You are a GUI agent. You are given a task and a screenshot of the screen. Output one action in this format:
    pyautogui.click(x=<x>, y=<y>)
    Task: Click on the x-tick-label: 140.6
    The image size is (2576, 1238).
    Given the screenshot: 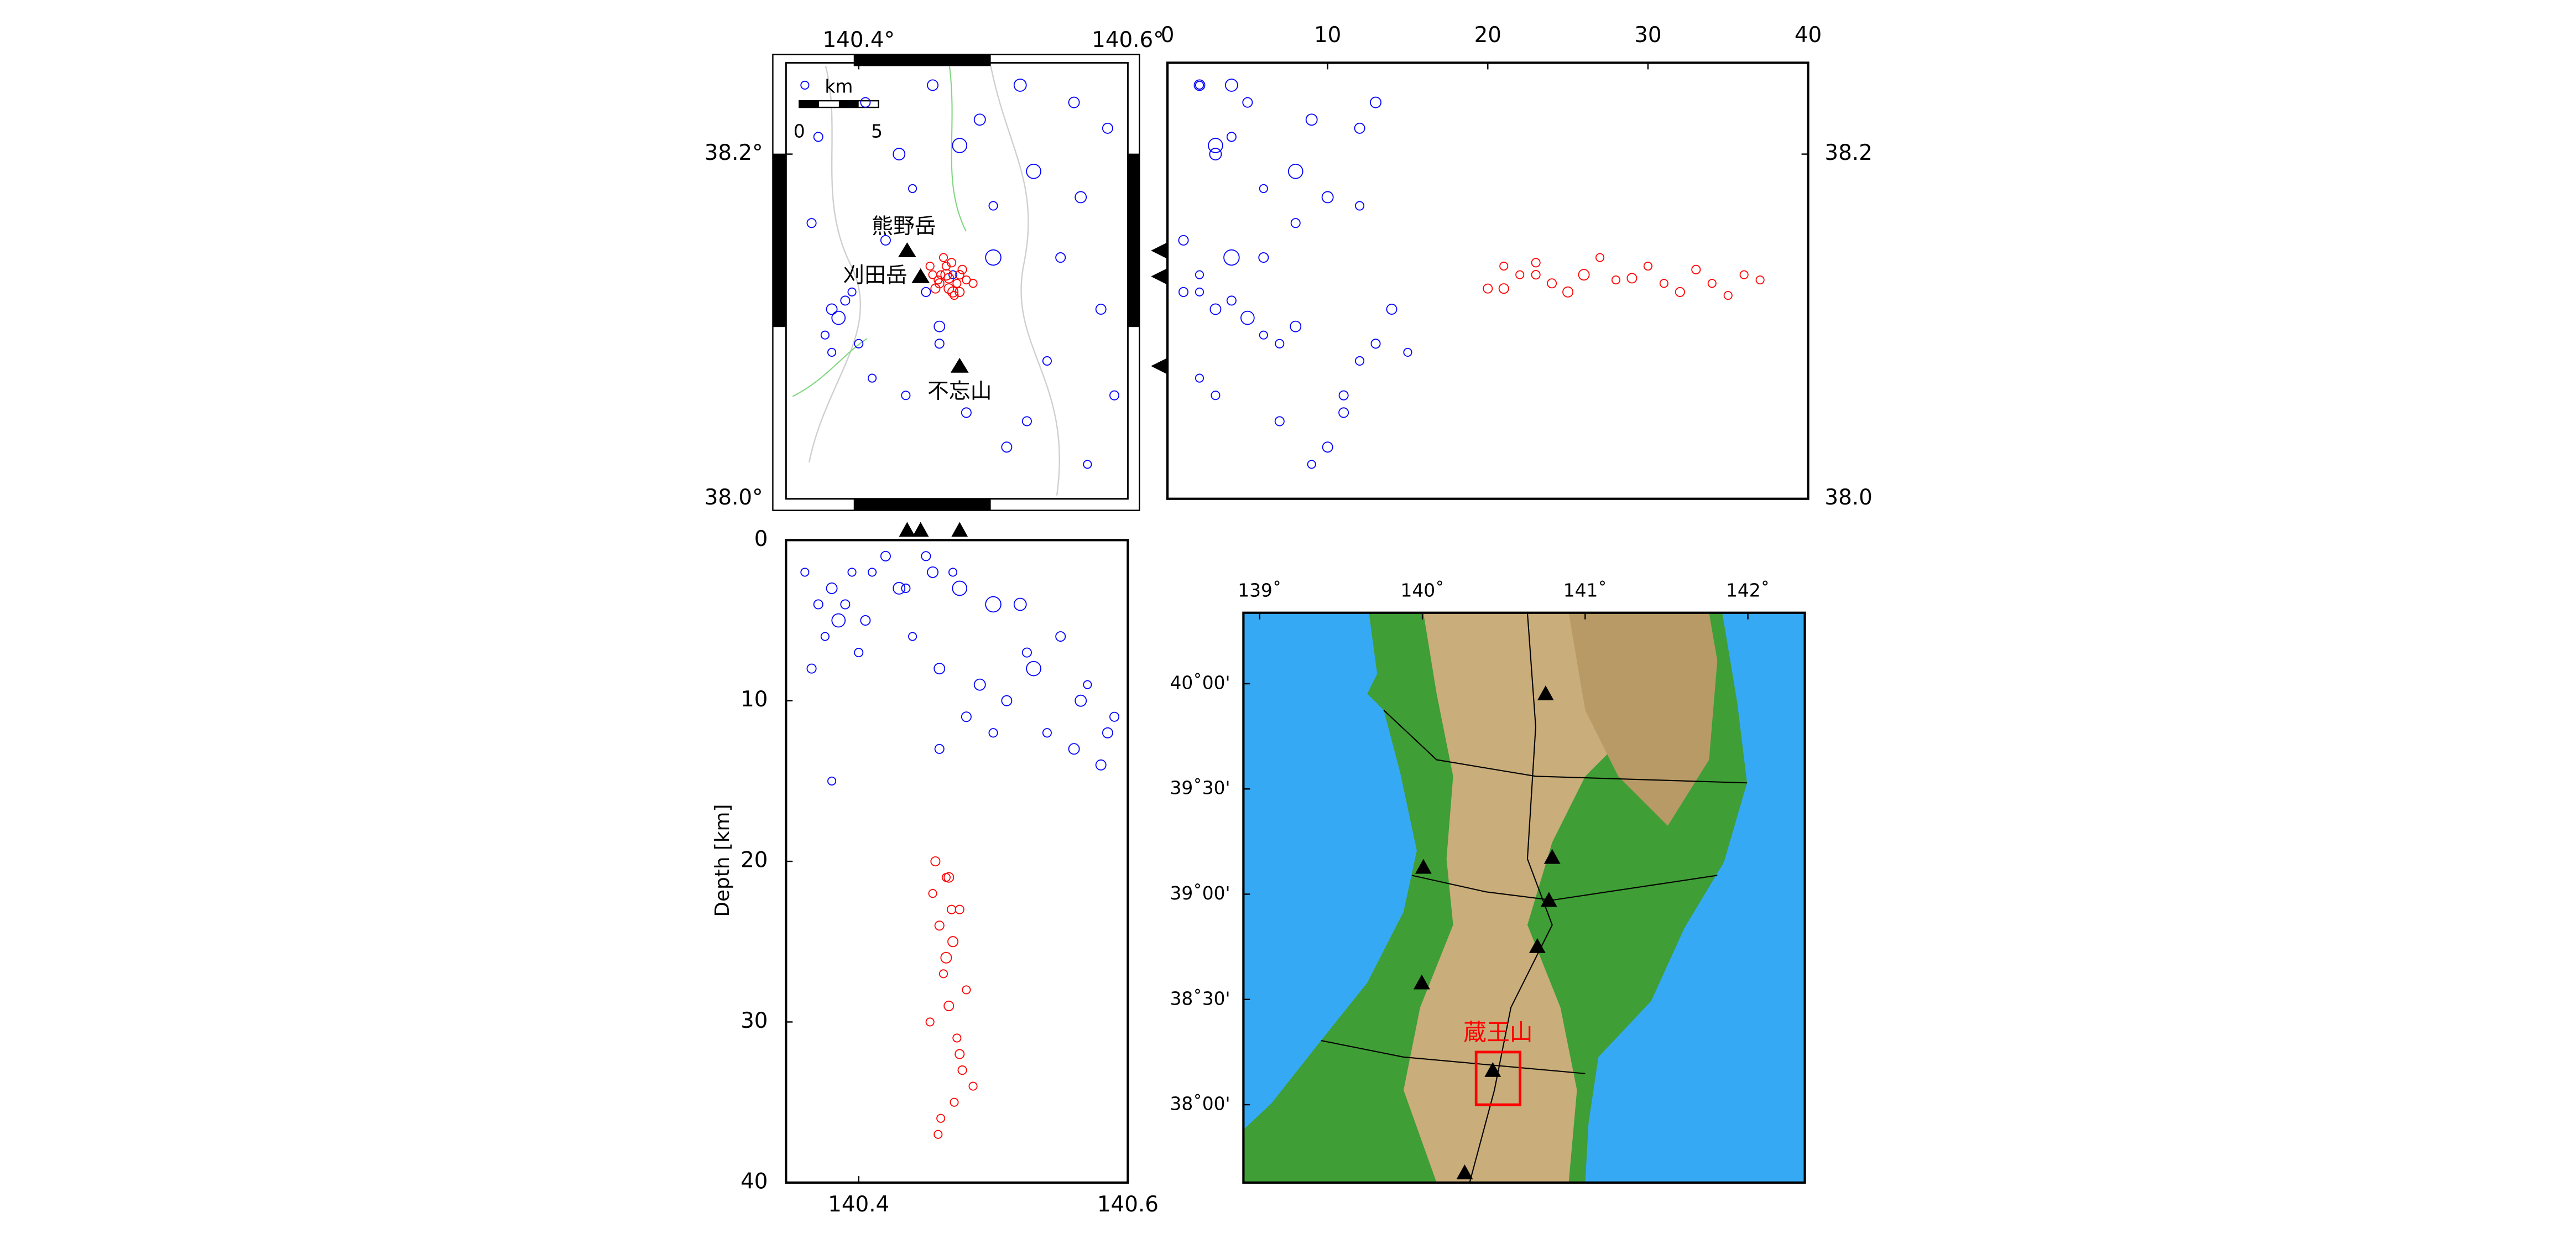 What is the action you would take?
    pyautogui.click(x=1128, y=1204)
    